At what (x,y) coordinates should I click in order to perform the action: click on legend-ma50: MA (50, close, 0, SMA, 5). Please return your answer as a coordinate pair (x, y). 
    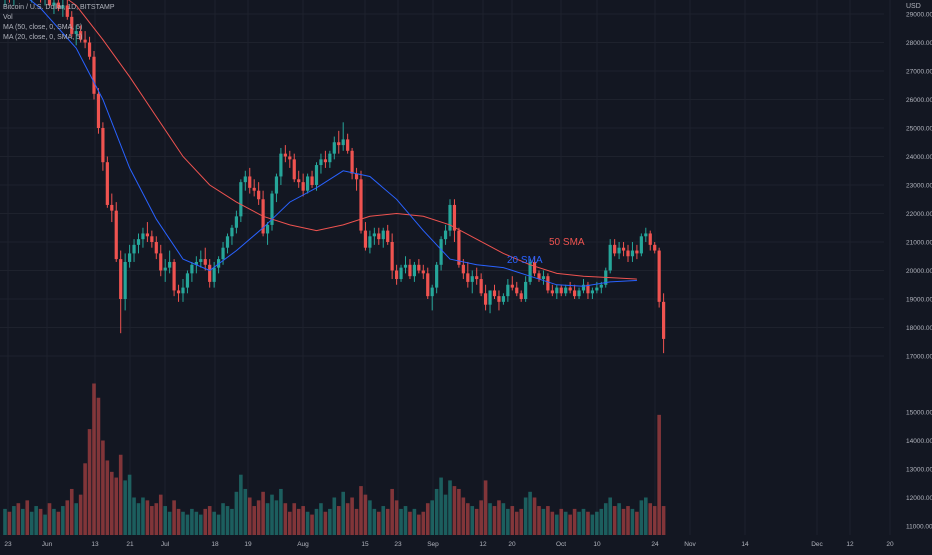
    Looking at the image, I should click on (43, 27).